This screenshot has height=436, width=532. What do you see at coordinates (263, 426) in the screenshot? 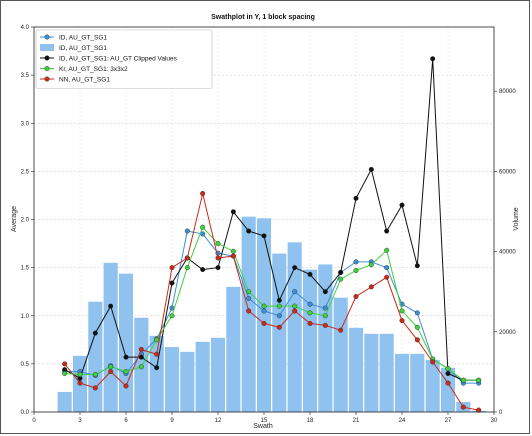
I see `x-axis-label: Swath` at bounding box center [263, 426].